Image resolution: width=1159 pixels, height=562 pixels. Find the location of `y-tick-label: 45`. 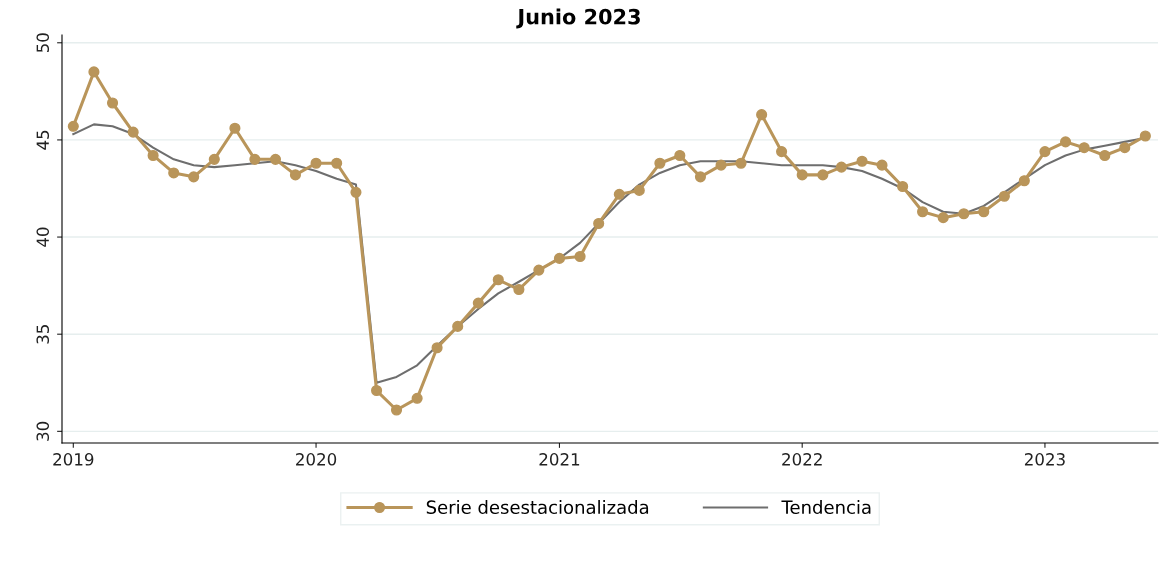

y-tick-label: 45 is located at coordinates (43, 140).